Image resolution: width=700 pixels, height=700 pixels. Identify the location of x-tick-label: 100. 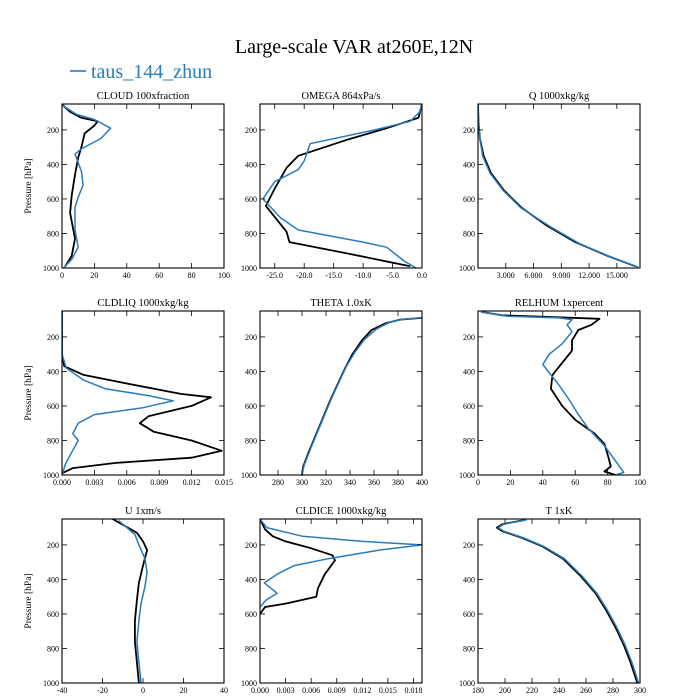
(224, 275).